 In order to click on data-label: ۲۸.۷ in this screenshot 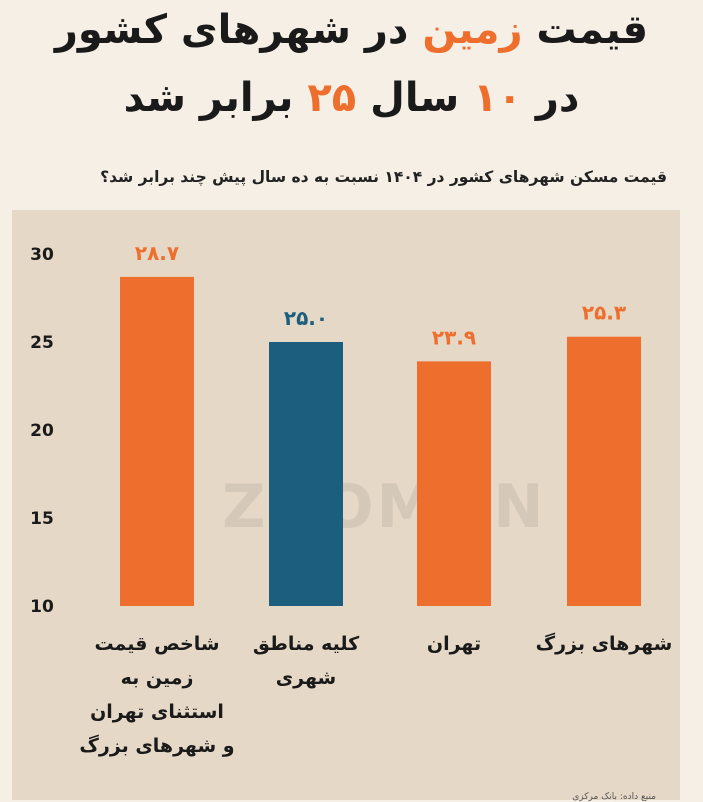, I will do `click(157, 253)`.